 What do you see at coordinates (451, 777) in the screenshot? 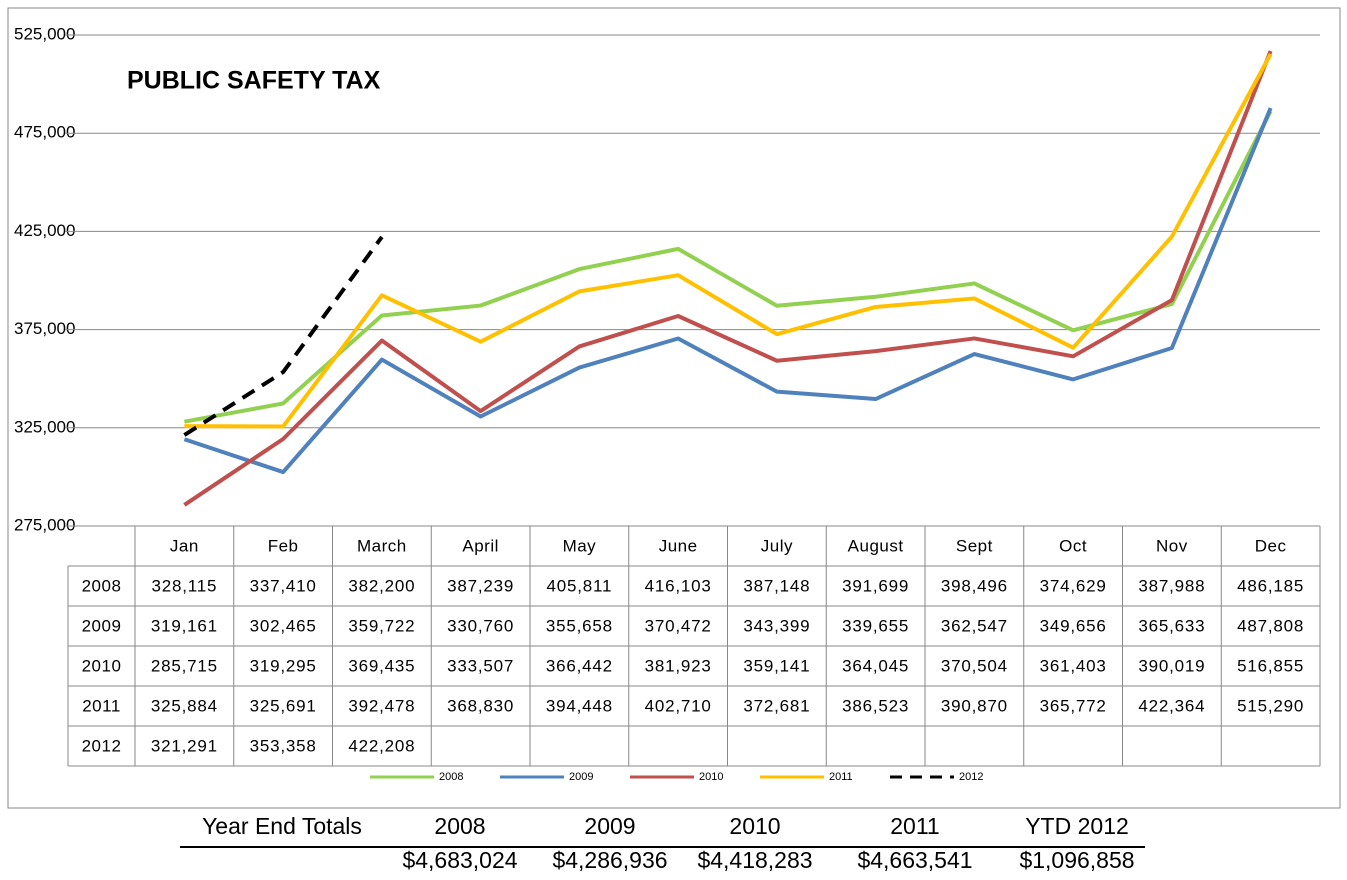
I see `legend-label: 2008` at bounding box center [451, 777].